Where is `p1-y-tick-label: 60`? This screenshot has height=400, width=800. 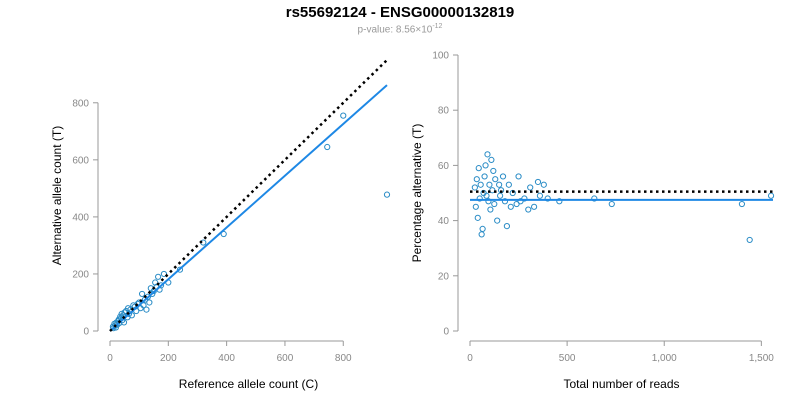
p1-y-tick-label: 60 is located at coordinates (444, 166).